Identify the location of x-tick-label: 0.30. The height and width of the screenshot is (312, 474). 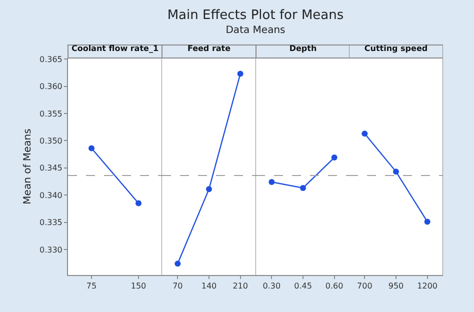
(271, 286).